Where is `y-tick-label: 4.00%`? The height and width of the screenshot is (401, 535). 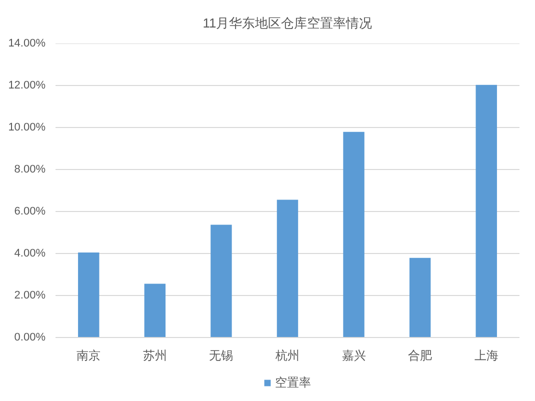
y-tick-label: 4.00% is located at coordinates (30, 254).